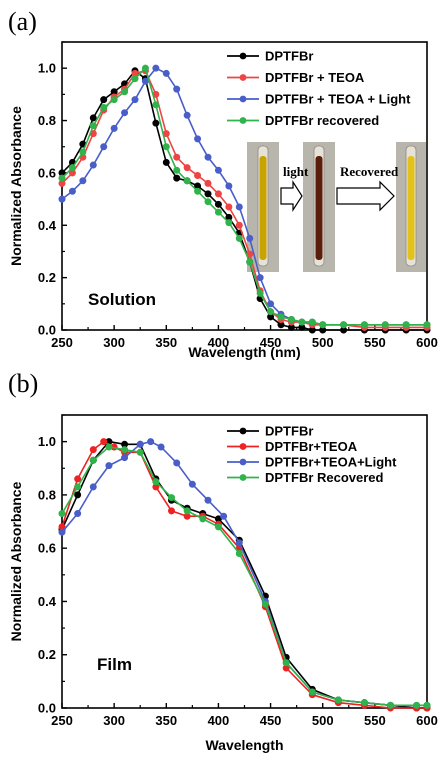 This screenshot has height=760, width=440. What do you see at coordinates (427, 720) in the screenshot?
I see `x-tick-label: 600` at bounding box center [427, 720].